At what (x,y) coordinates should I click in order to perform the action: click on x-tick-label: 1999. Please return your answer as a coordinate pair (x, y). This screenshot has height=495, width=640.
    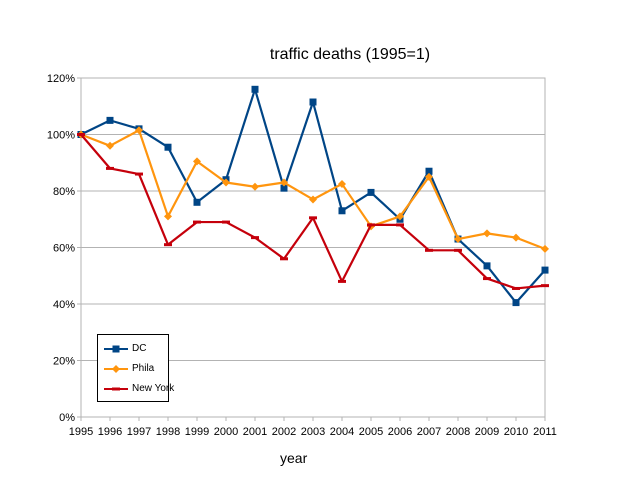
    Looking at the image, I should click on (197, 432).